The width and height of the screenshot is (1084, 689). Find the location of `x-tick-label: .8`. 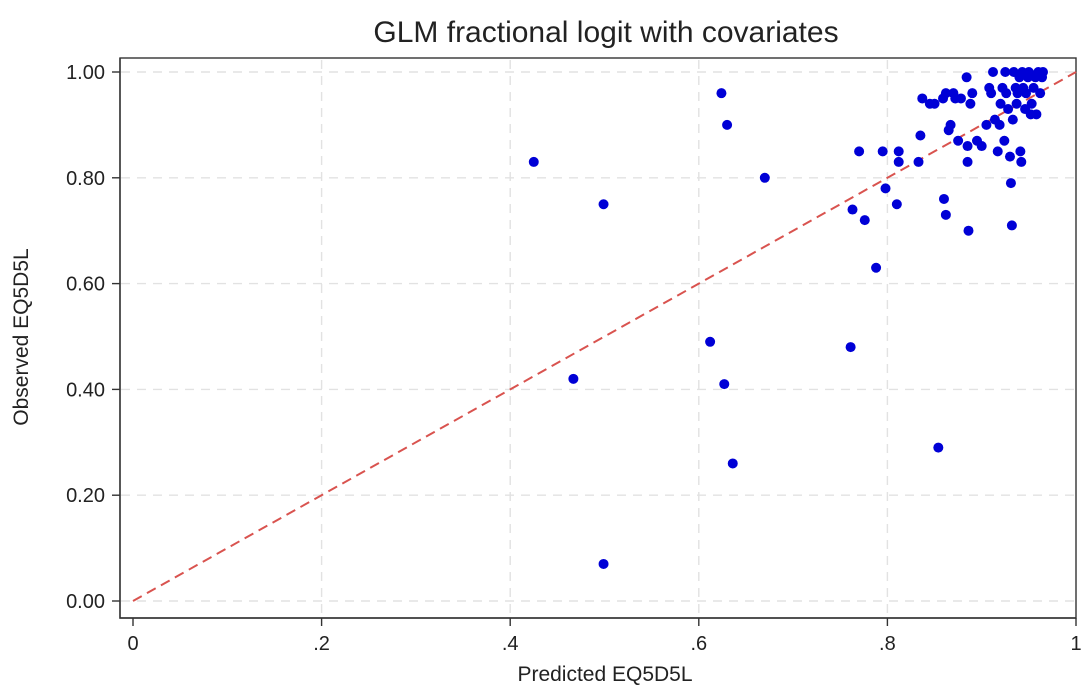

x-tick-label: .8 is located at coordinates (887, 644).